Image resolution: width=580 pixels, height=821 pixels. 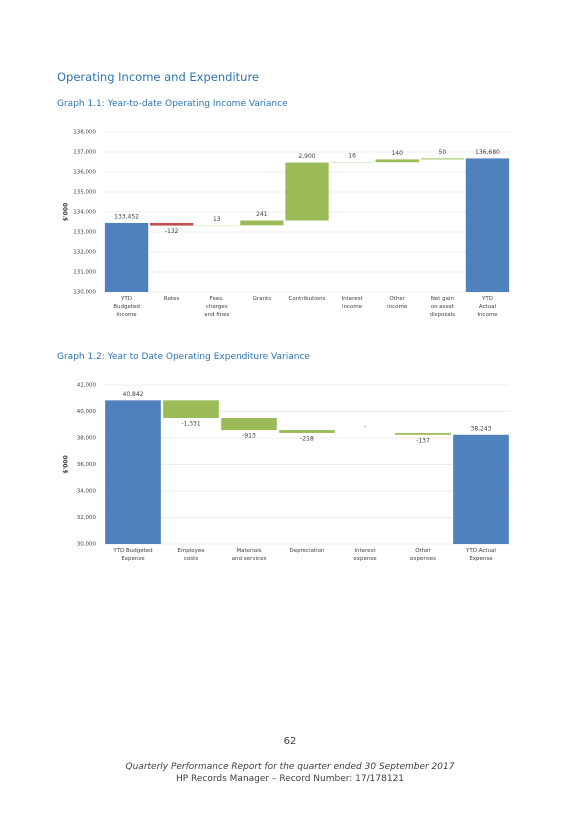 What do you see at coordinates (84, 133) in the screenshot?
I see `y-tick-label: 138,000` at bounding box center [84, 133].